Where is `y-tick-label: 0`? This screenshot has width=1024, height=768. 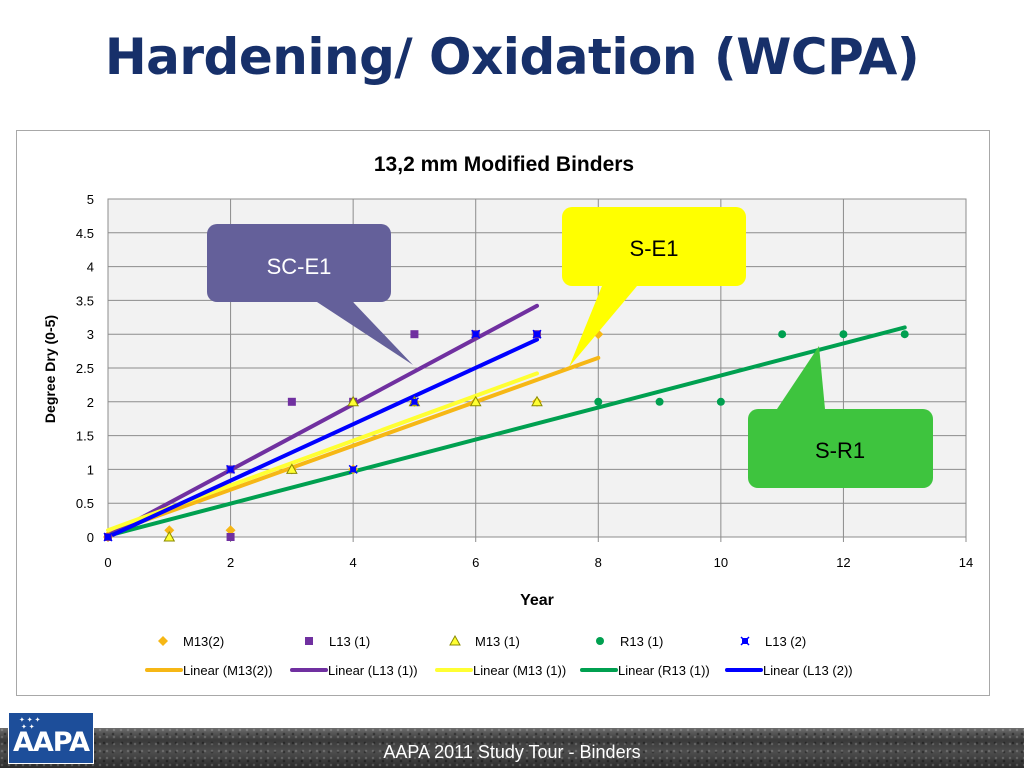
y-tick-label: 0 is located at coordinates (90, 537).